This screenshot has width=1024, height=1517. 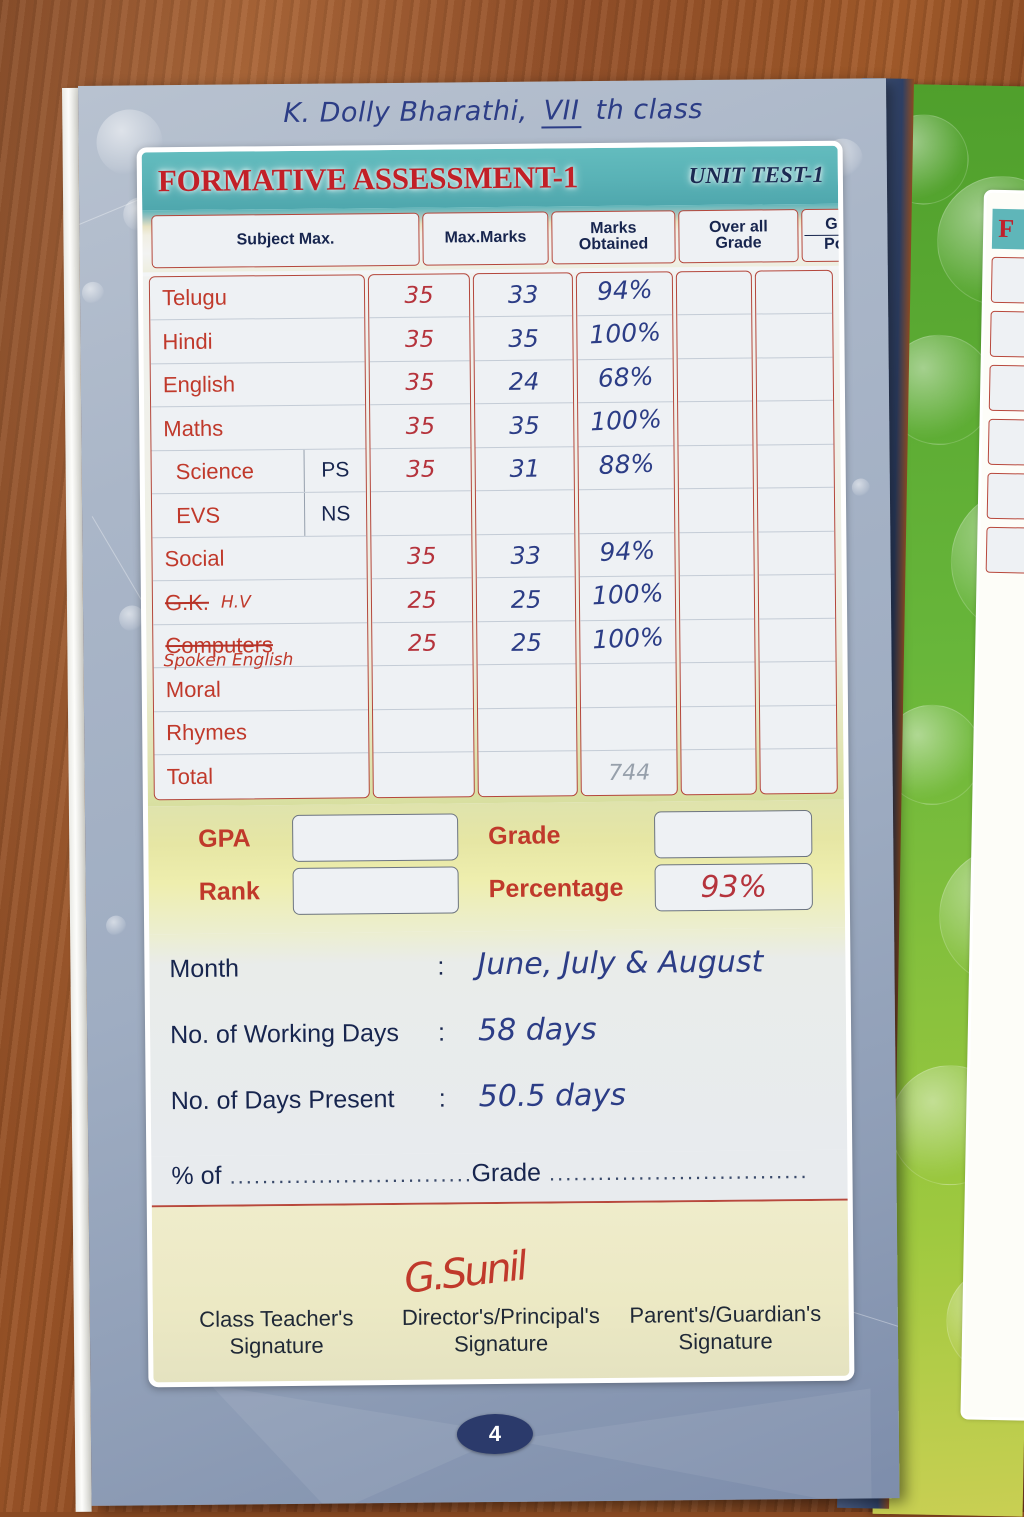 What do you see at coordinates (733, 887) in the screenshot?
I see `percentage-value-box: 93%` at bounding box center [733, 887].